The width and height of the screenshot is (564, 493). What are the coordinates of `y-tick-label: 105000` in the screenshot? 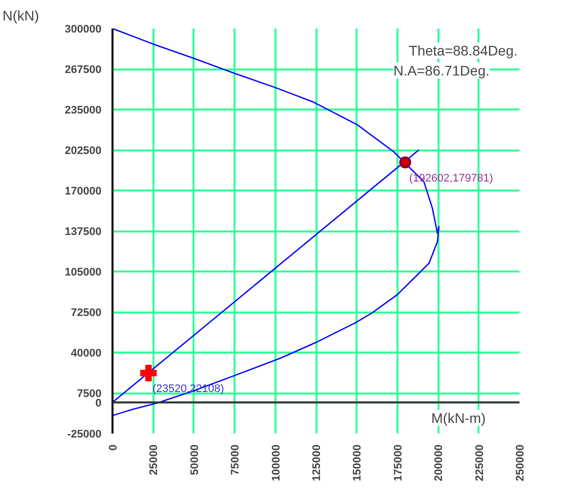 It's located at (83, 272).